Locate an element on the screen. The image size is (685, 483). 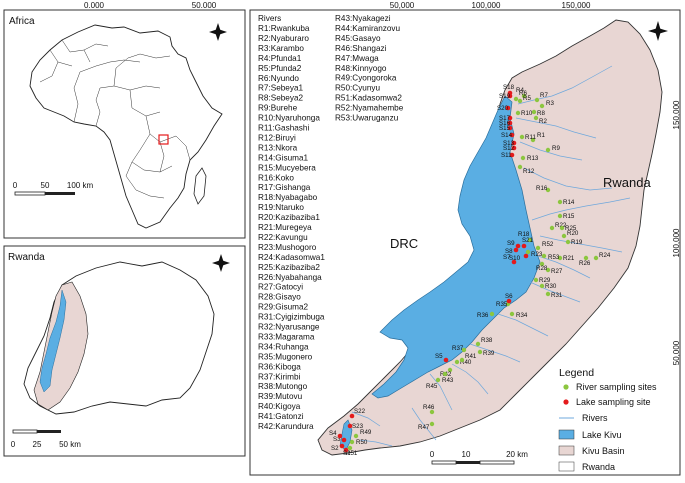
river-site-label: R15 is located at coordinates (569, 216).